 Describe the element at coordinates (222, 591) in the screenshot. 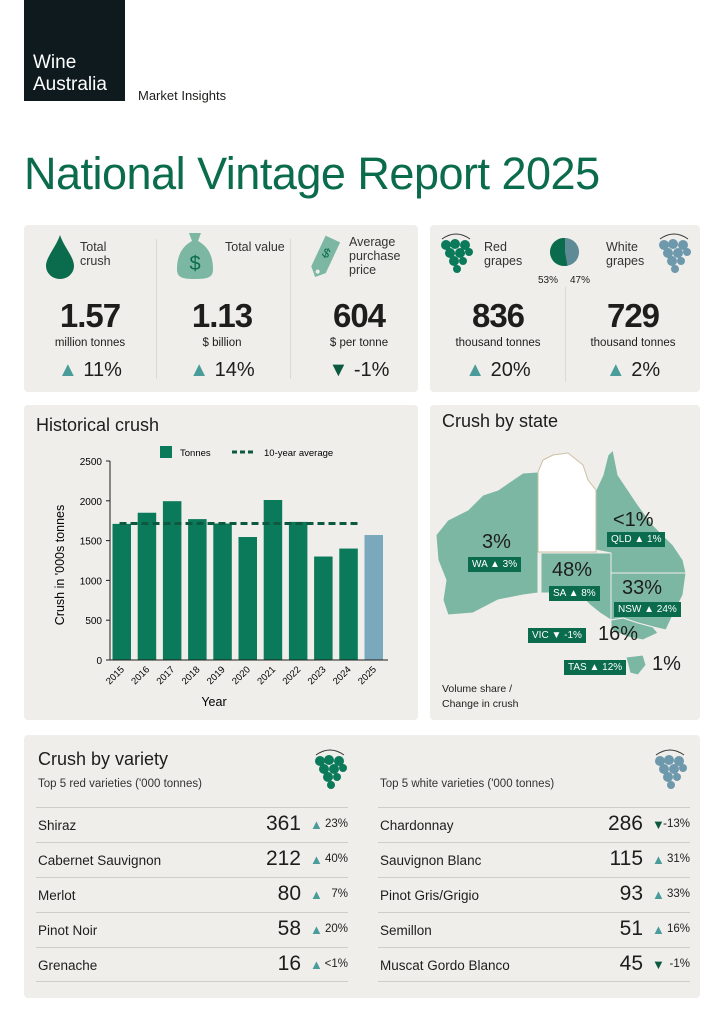

I see `bar-2019` at that location.